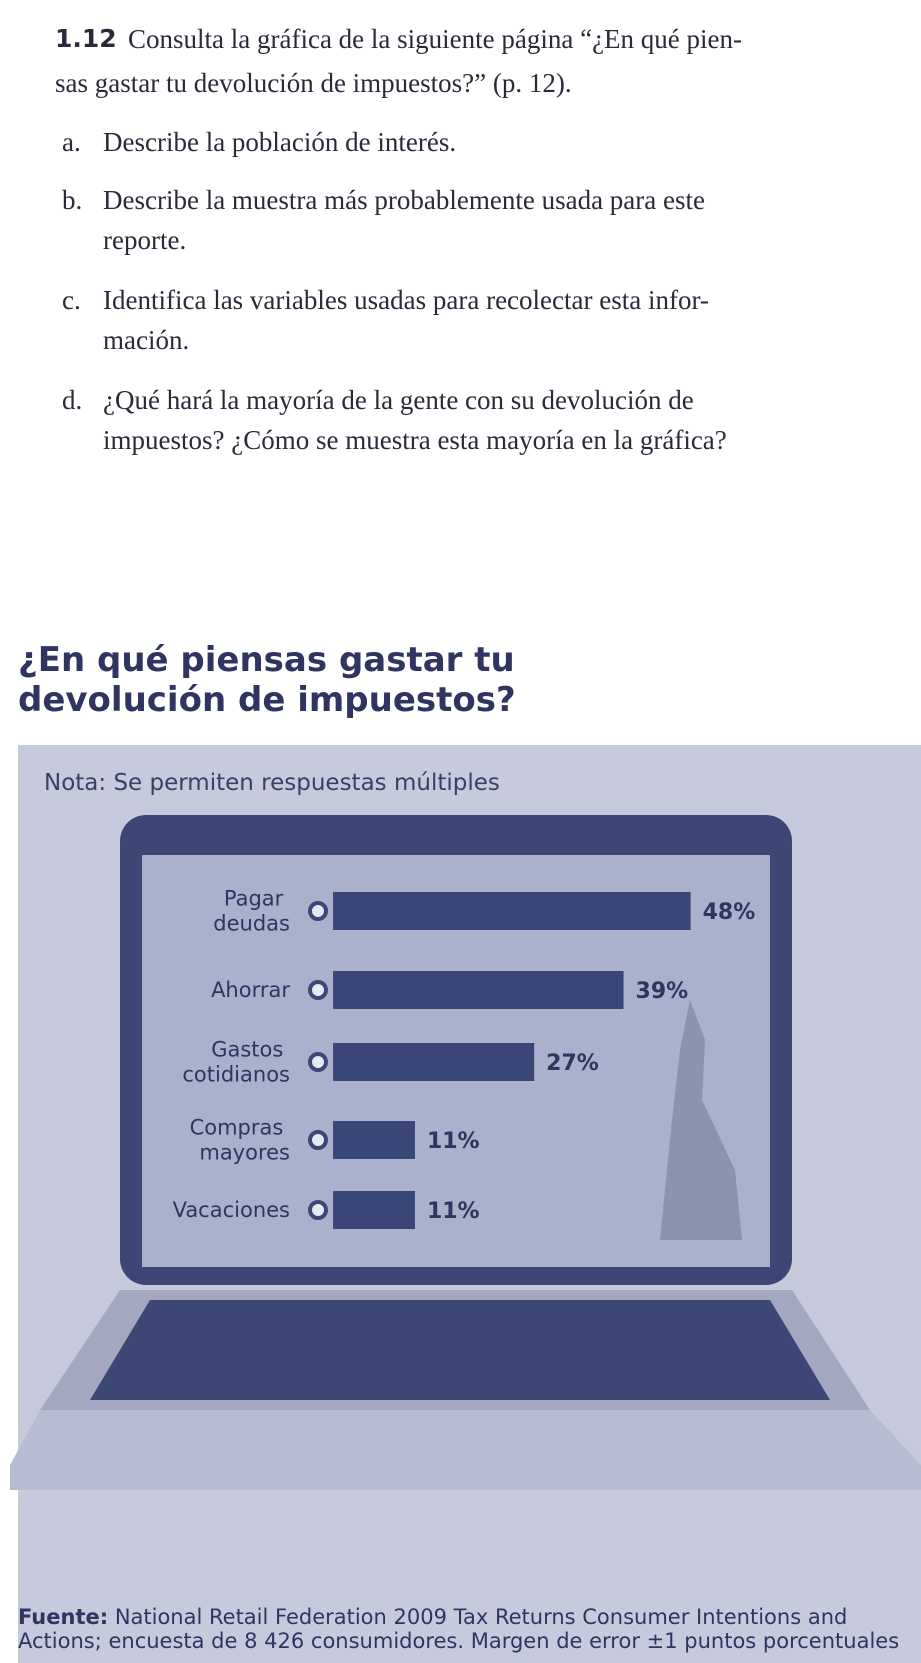 The height and width of the screenshot is (1663, 921). What do you see at coordinates (72, 400) in the screenshot?
I see `item-letter: d.` at bounding box center [72, 400].